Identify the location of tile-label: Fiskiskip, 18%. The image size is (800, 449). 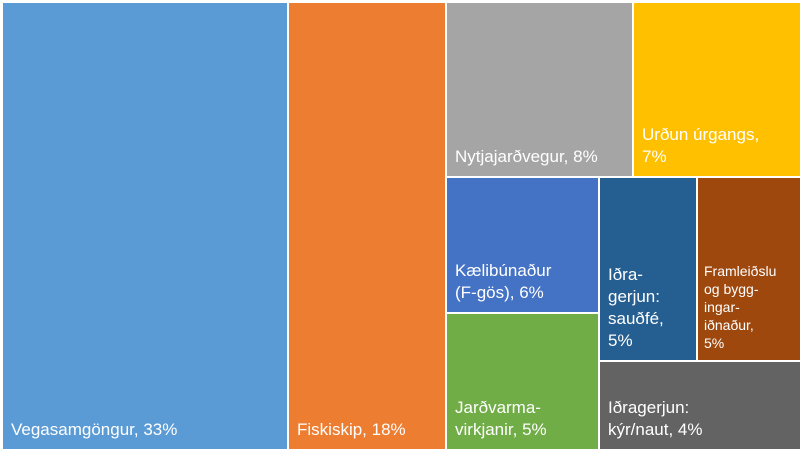
(351, 429).